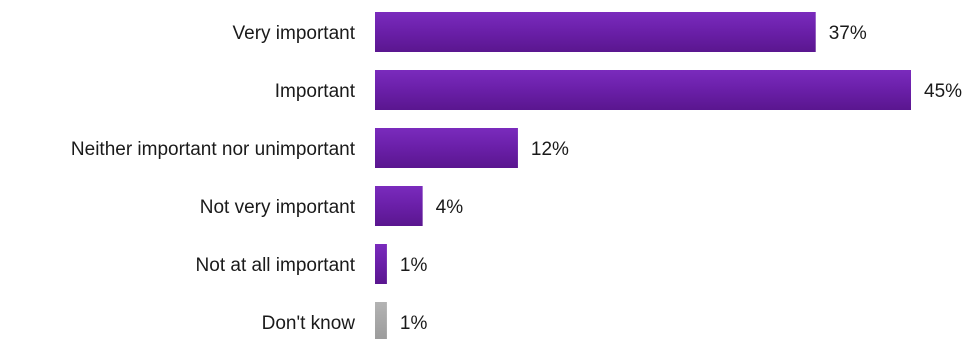 Image resolution: width=971 pixels, height=339 pixels. I want to click on category-label-0: Very important, so click(294, 33).